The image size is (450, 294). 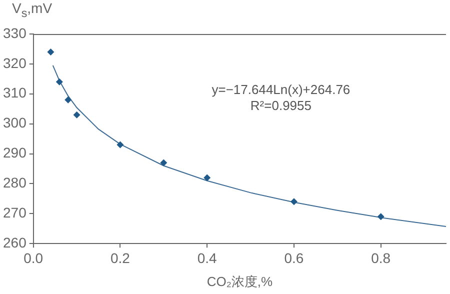 I want to click on y-tick-label: 290, so click(x=15, y=152).